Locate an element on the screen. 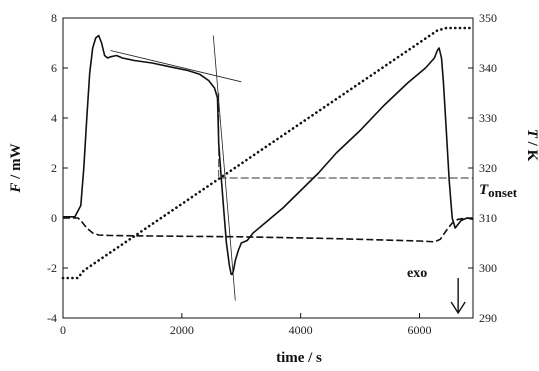 Image resolution: width=539 pixels, height=371 pixels. x-tick-label: 4000 is located at coordinates (301, 330).